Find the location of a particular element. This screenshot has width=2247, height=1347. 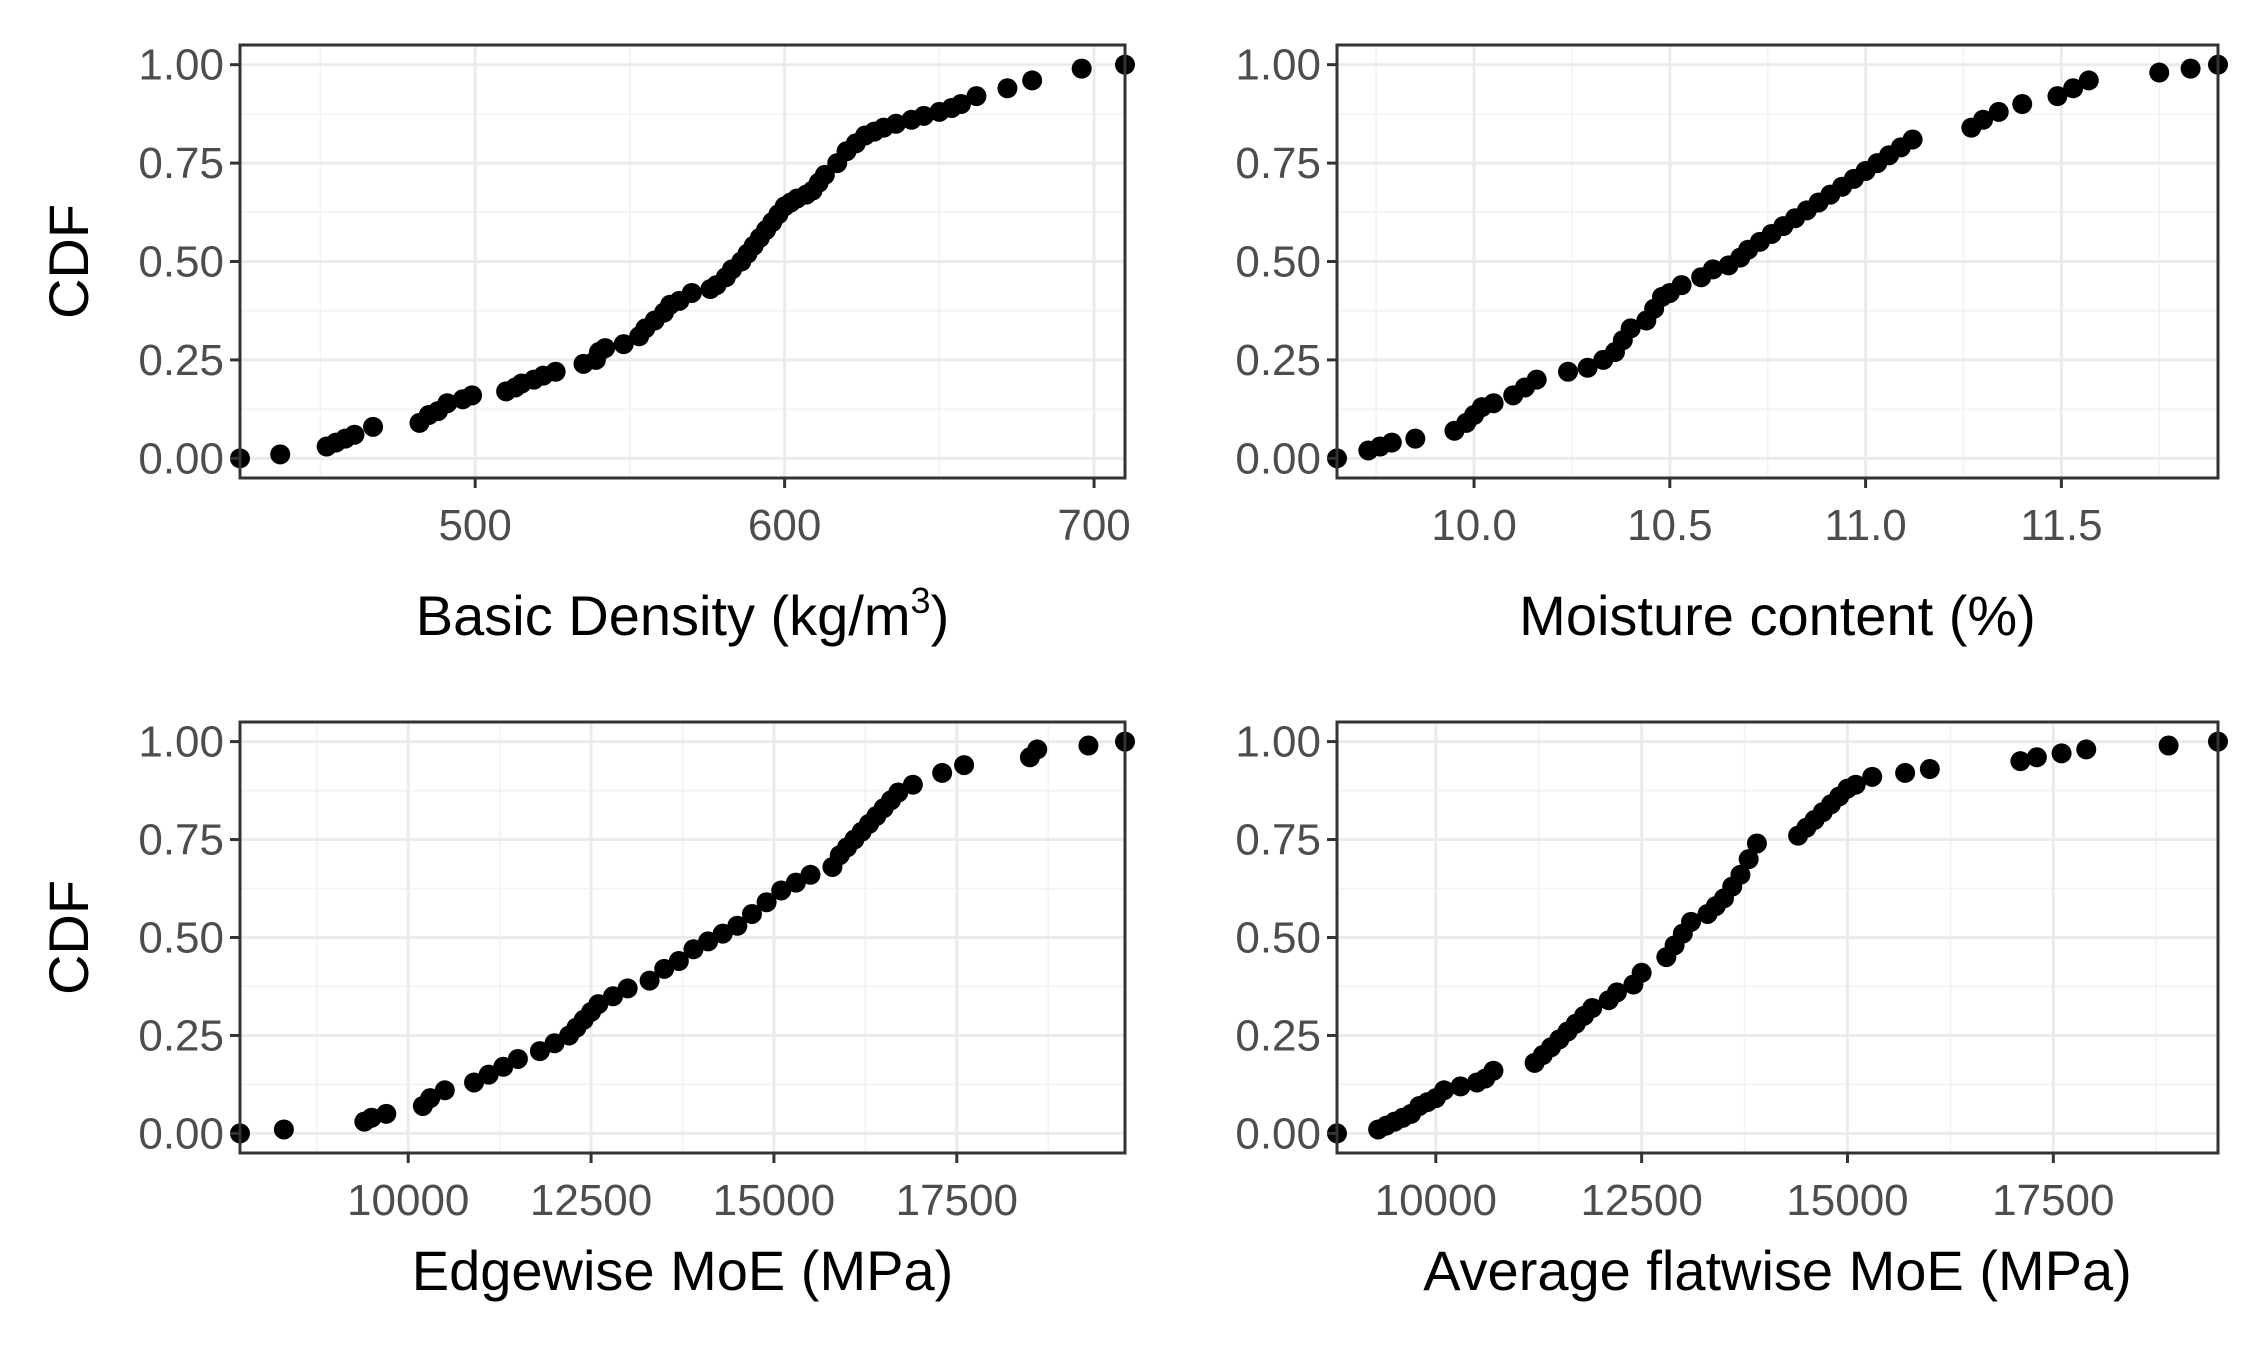

x-tick-label: 11.5 is located at coordinates (2061, 525).